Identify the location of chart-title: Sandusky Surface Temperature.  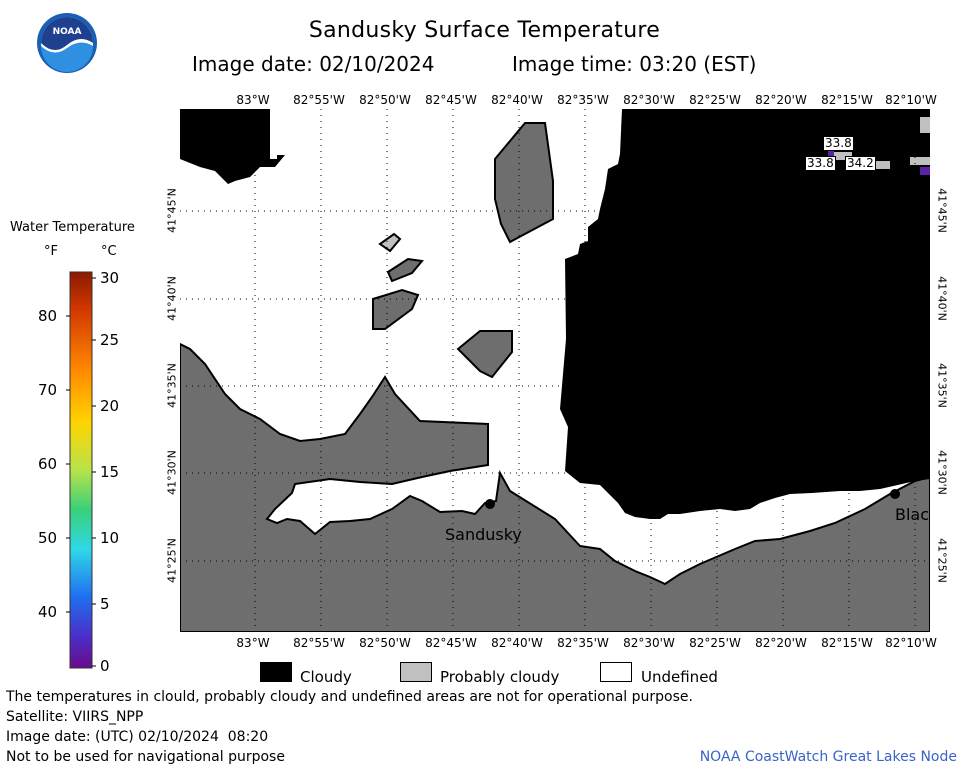
(484, 30).